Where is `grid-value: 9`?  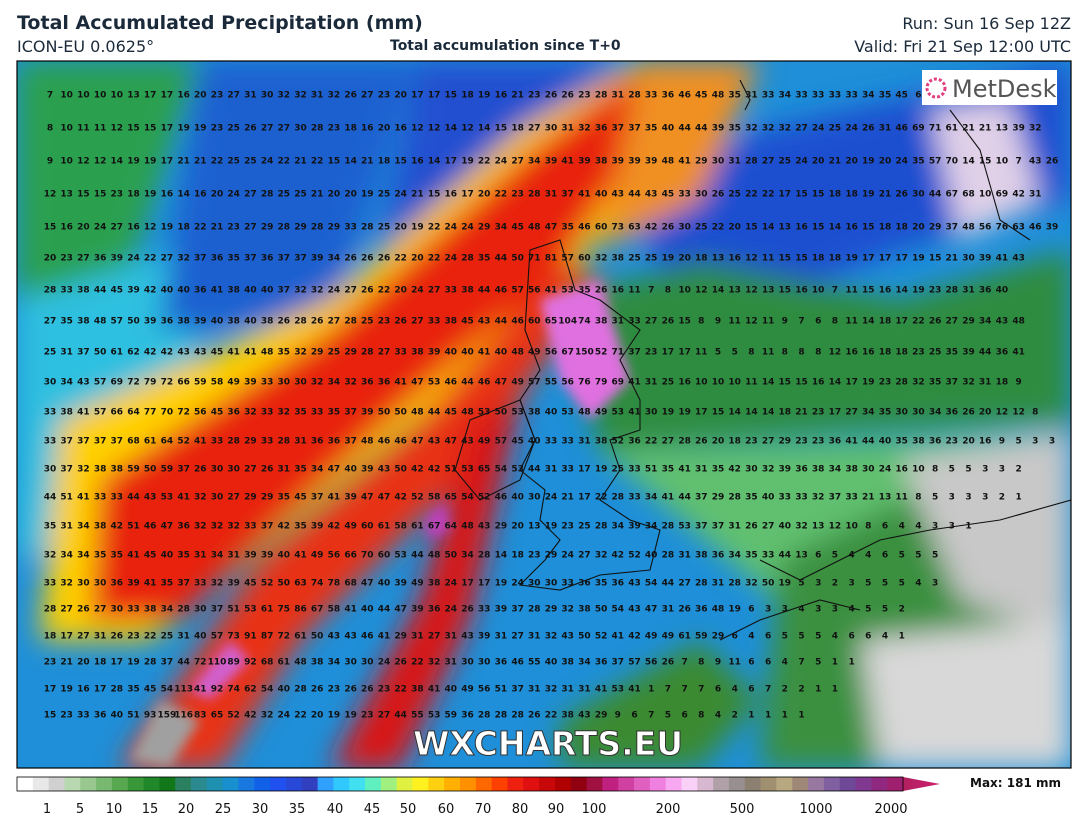 grid-value: 9 is located at coordinates (718, 322).